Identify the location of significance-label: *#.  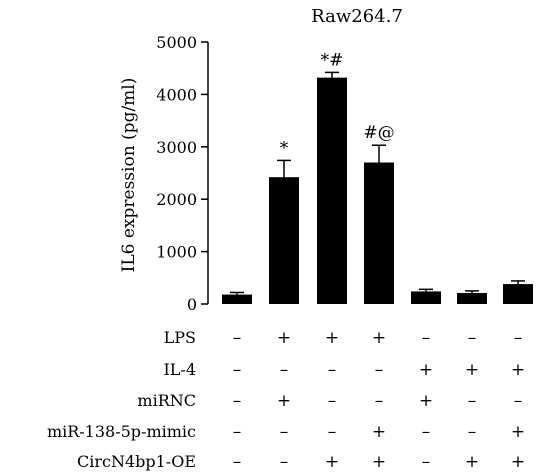
(332, 60).